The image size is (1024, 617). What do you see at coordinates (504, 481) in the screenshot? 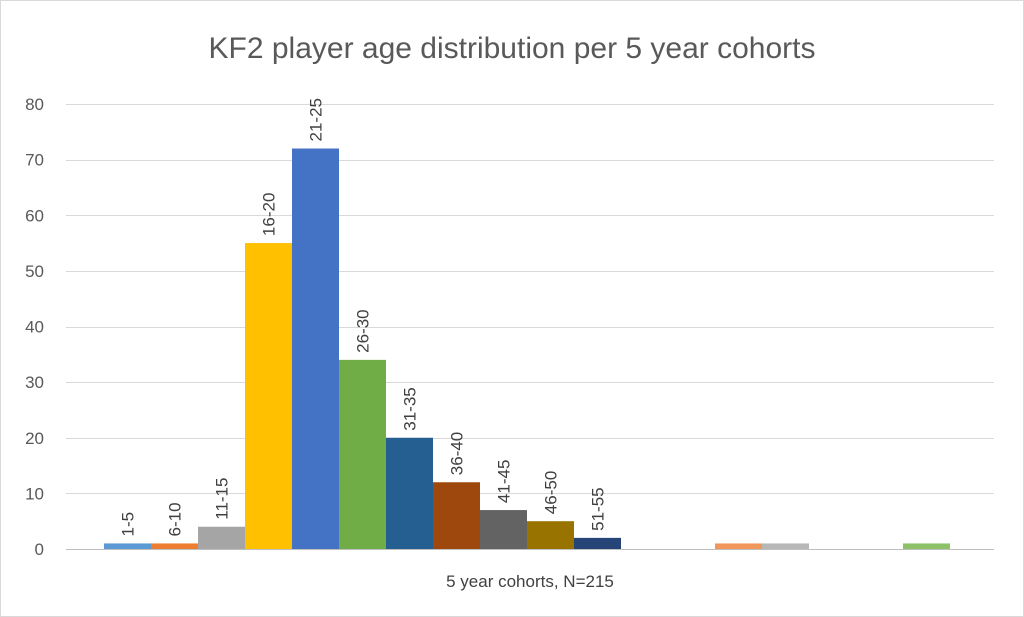
I see `data-label: 41-45` at bounding box center [504, 481].